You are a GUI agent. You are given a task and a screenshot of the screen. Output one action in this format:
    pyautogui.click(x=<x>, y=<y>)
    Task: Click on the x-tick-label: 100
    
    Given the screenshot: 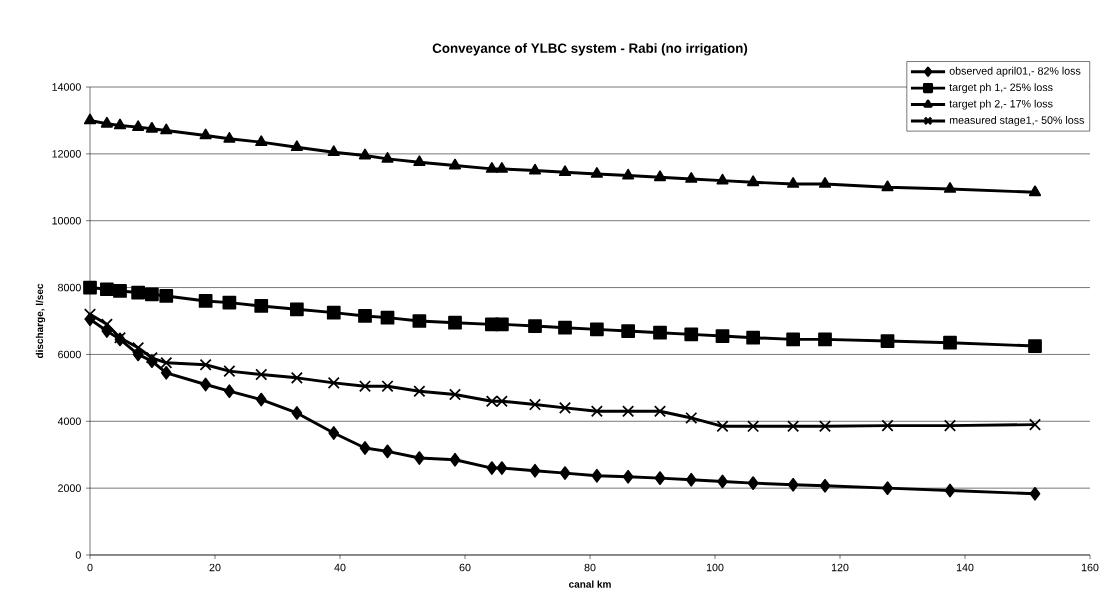 What is the action you would take?
    pyautogui.click(x=715, y=567)
    